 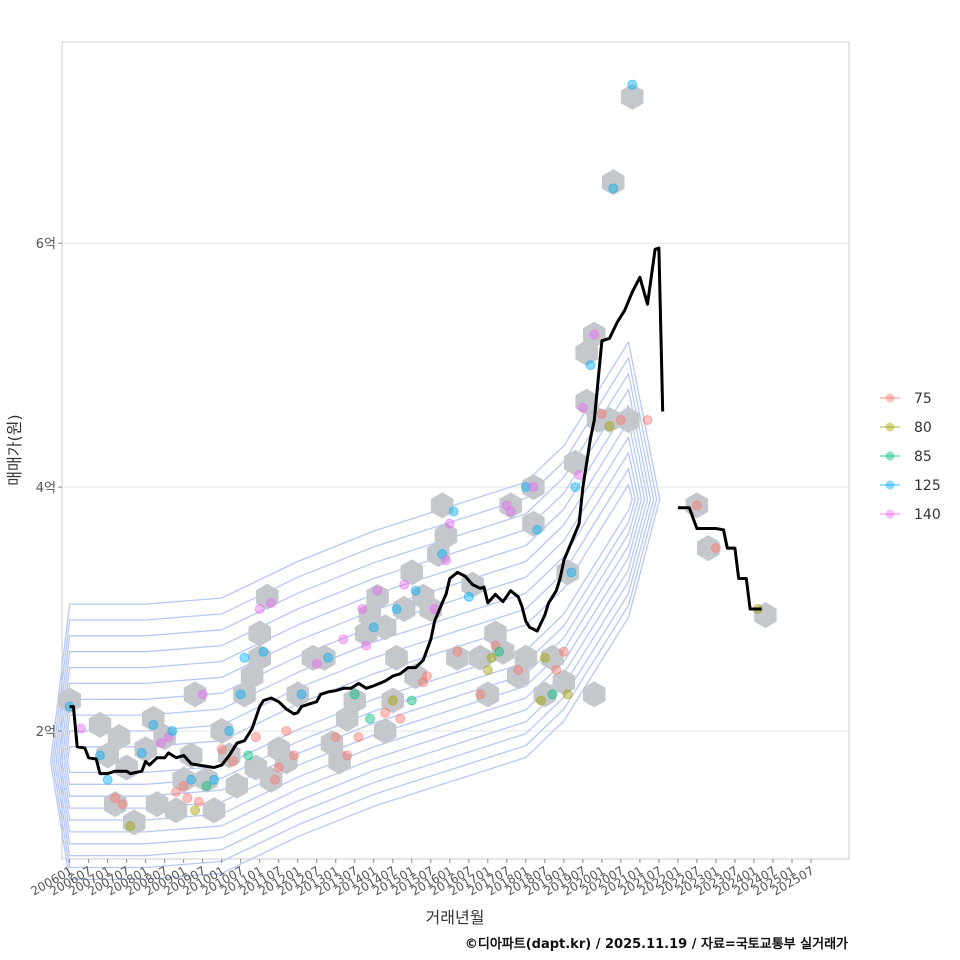 What do you see at coordinates (46, 244) in the screenshot?
I see `y-tick-label: 6억` at bounding box center [46, 244].